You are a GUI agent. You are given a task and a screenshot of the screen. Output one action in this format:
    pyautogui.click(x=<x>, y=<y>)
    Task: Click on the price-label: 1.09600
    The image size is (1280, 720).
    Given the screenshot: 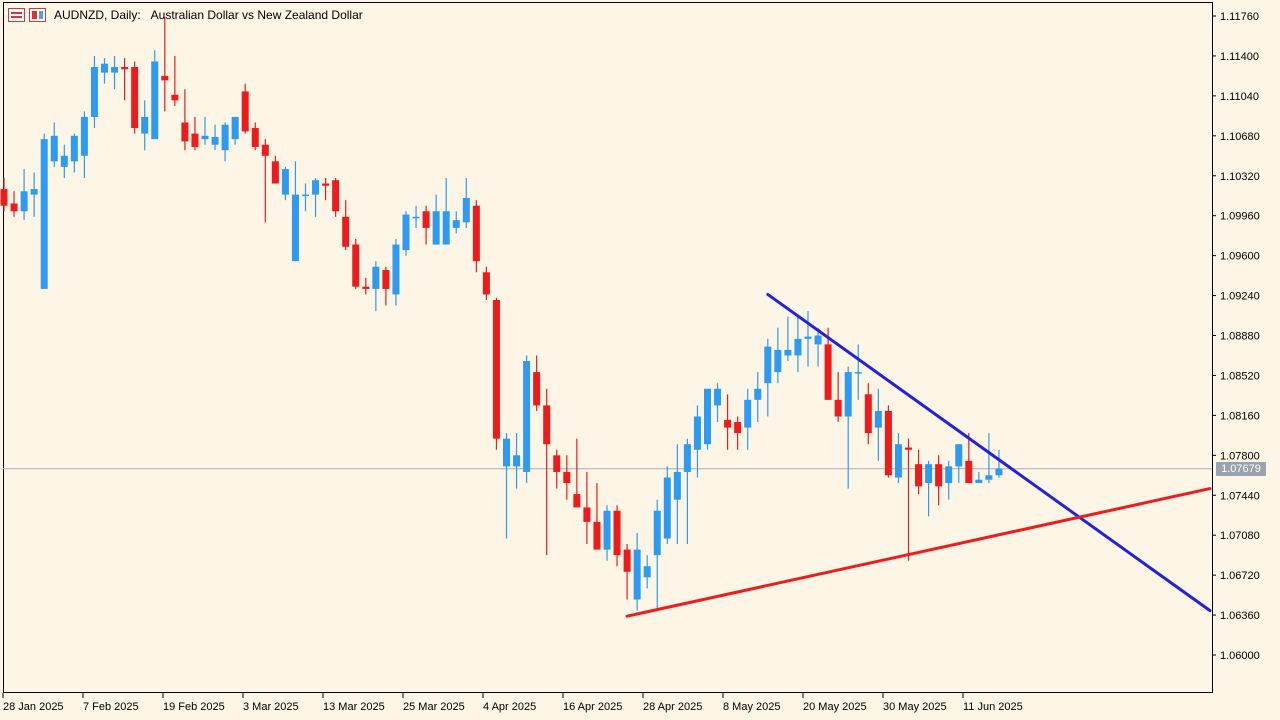 What is the action you would take?
    pyautogui.click(x=1240, y=257)
    